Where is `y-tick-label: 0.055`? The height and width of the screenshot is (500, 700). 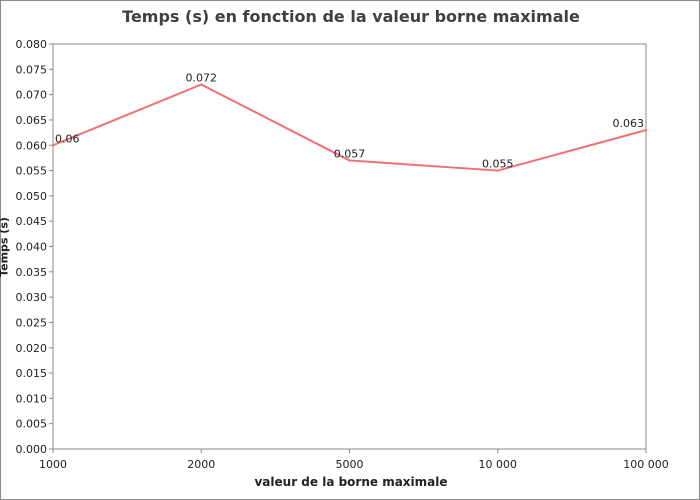
y-tick-label: 0.055 is located at coordinates (32, 171).